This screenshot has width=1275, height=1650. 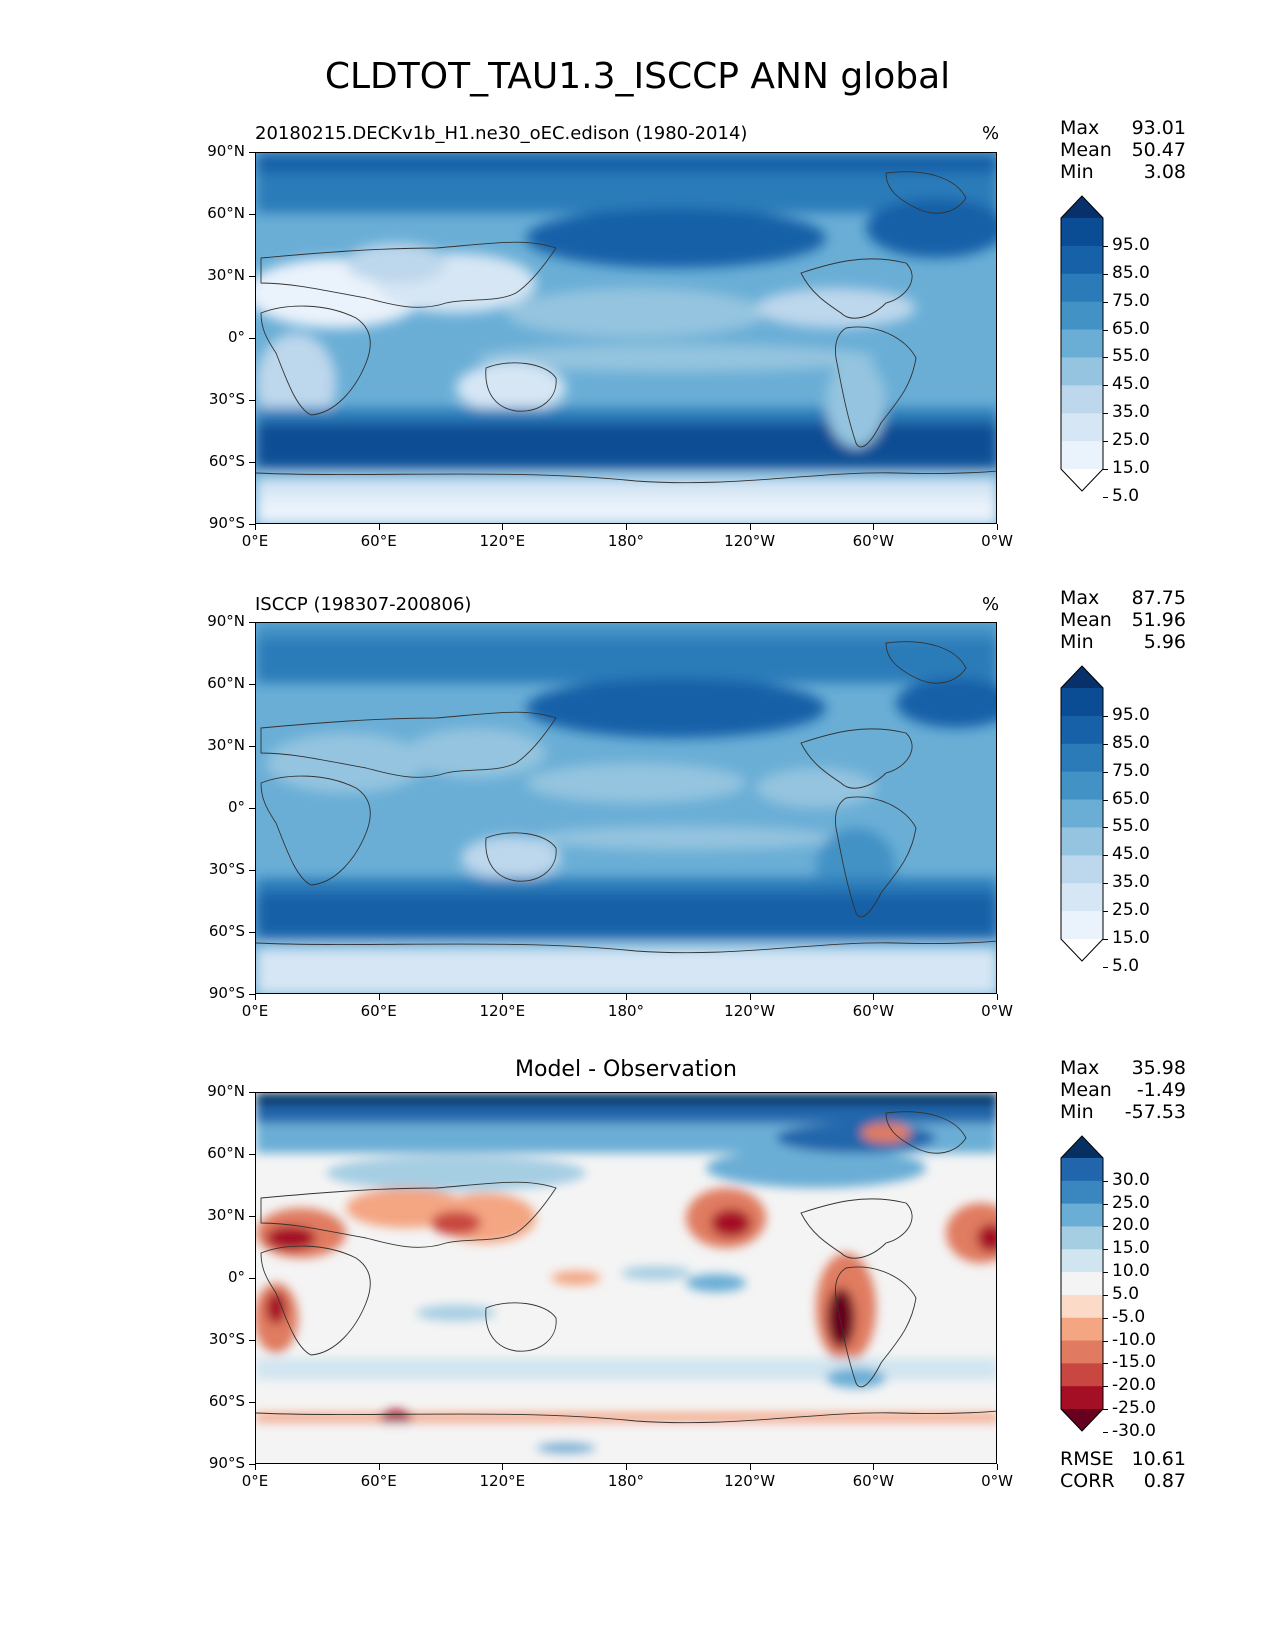 I want to click on colorbar-tick-label: -10.0, so click(x=1134, y=1339).